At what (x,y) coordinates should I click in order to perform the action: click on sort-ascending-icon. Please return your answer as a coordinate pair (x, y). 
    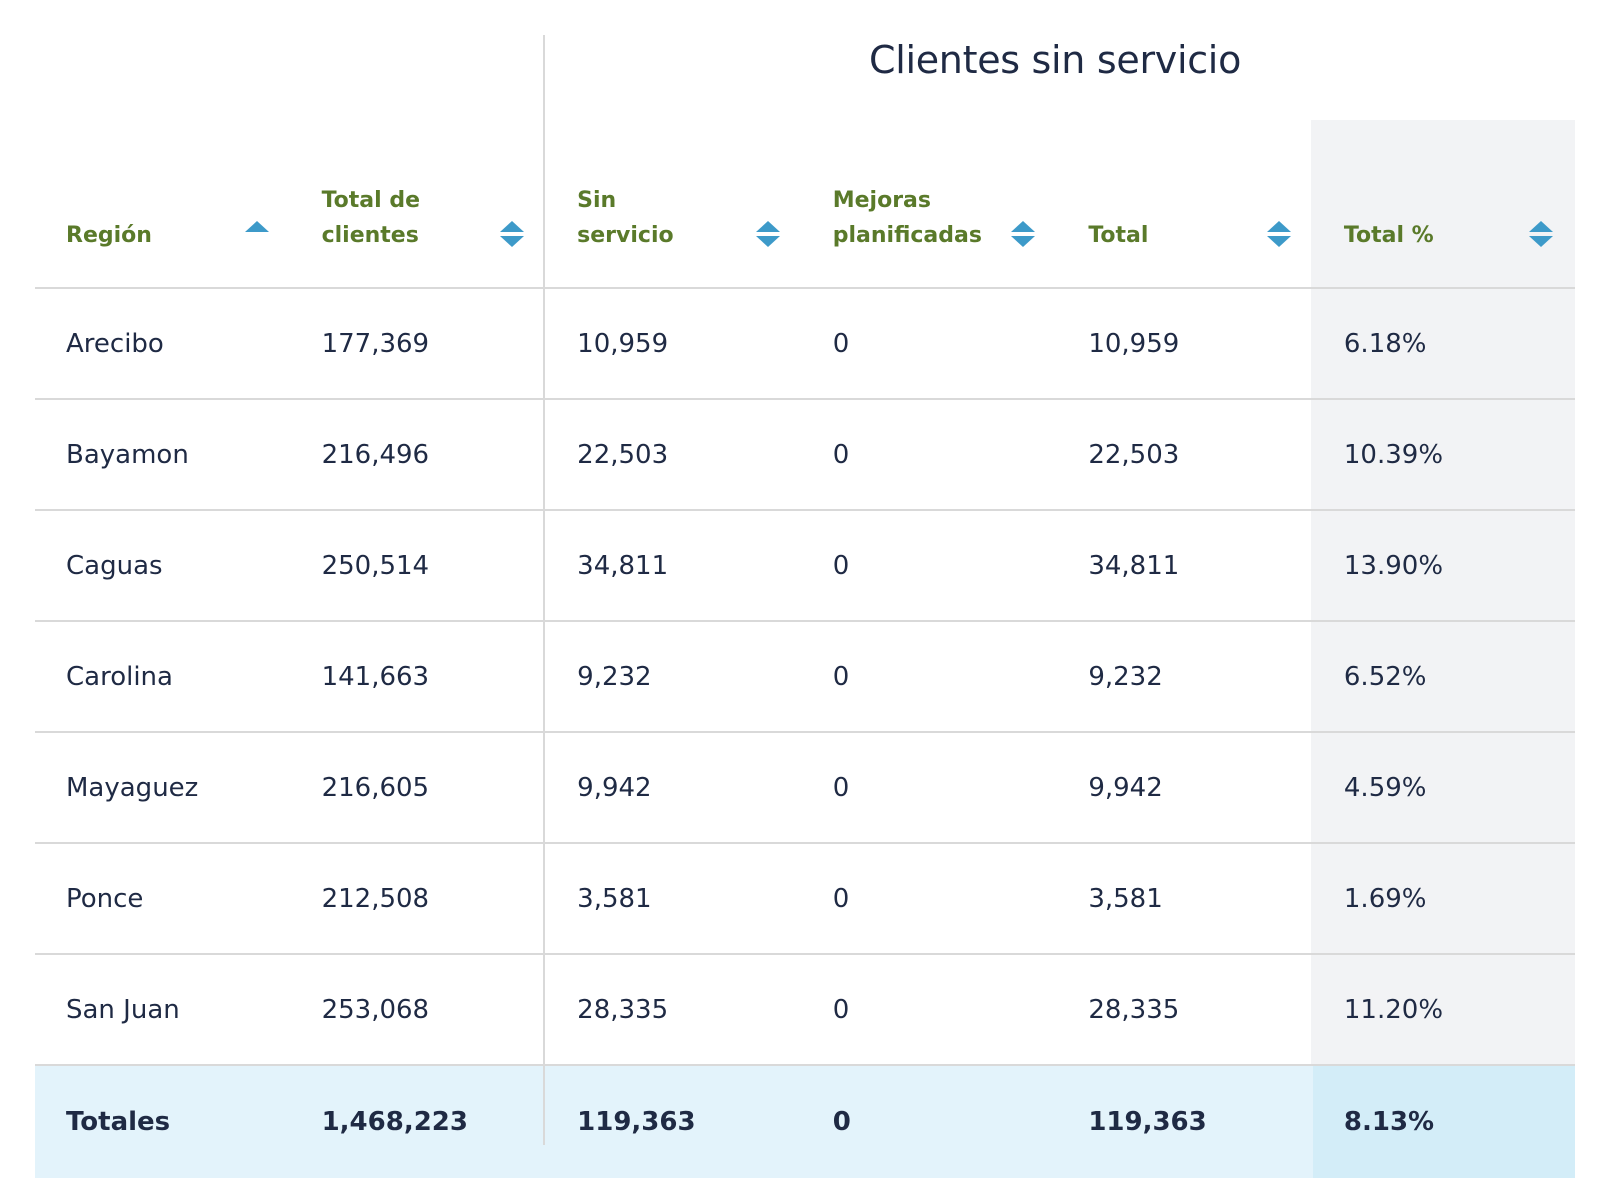
    Looking at the image, I should click on (256, 234).